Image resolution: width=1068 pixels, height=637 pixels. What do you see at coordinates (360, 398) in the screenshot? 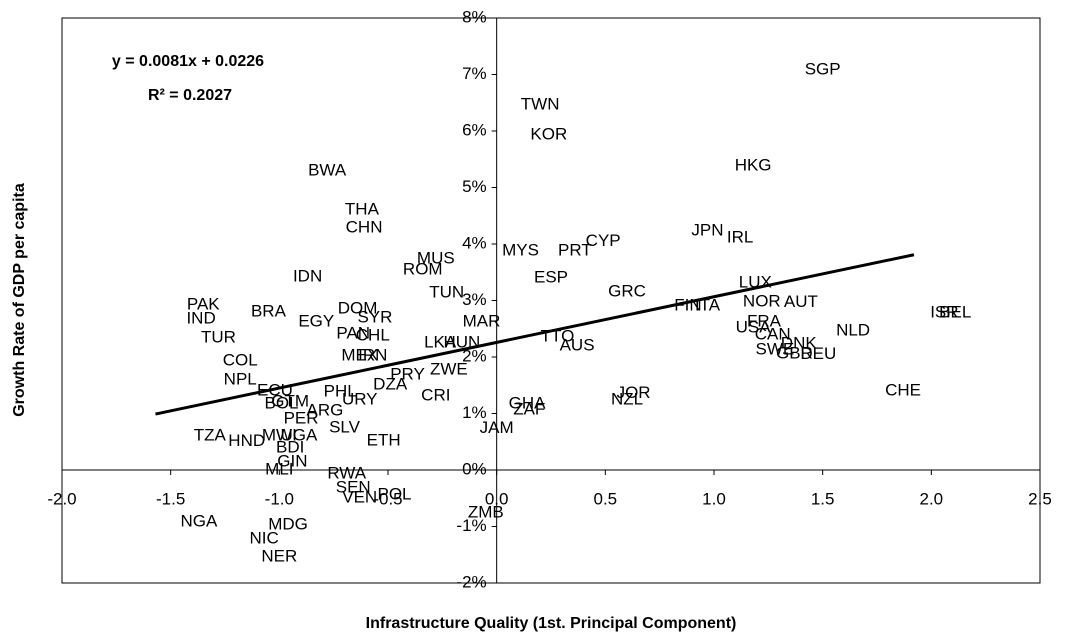
I see `point-label: URY` at bounding box center [360, 398].